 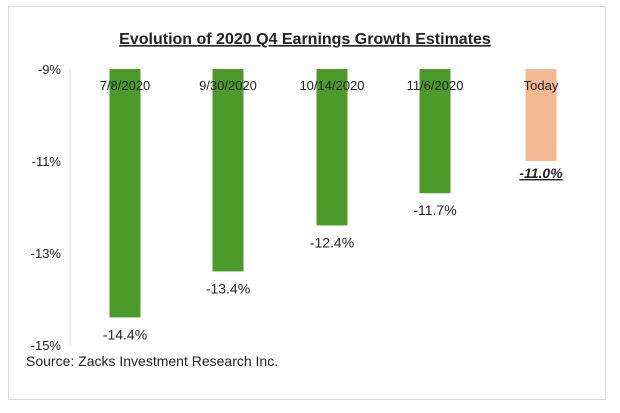 I want to click on data-label: -11.0%, so click(x=541, y=173).